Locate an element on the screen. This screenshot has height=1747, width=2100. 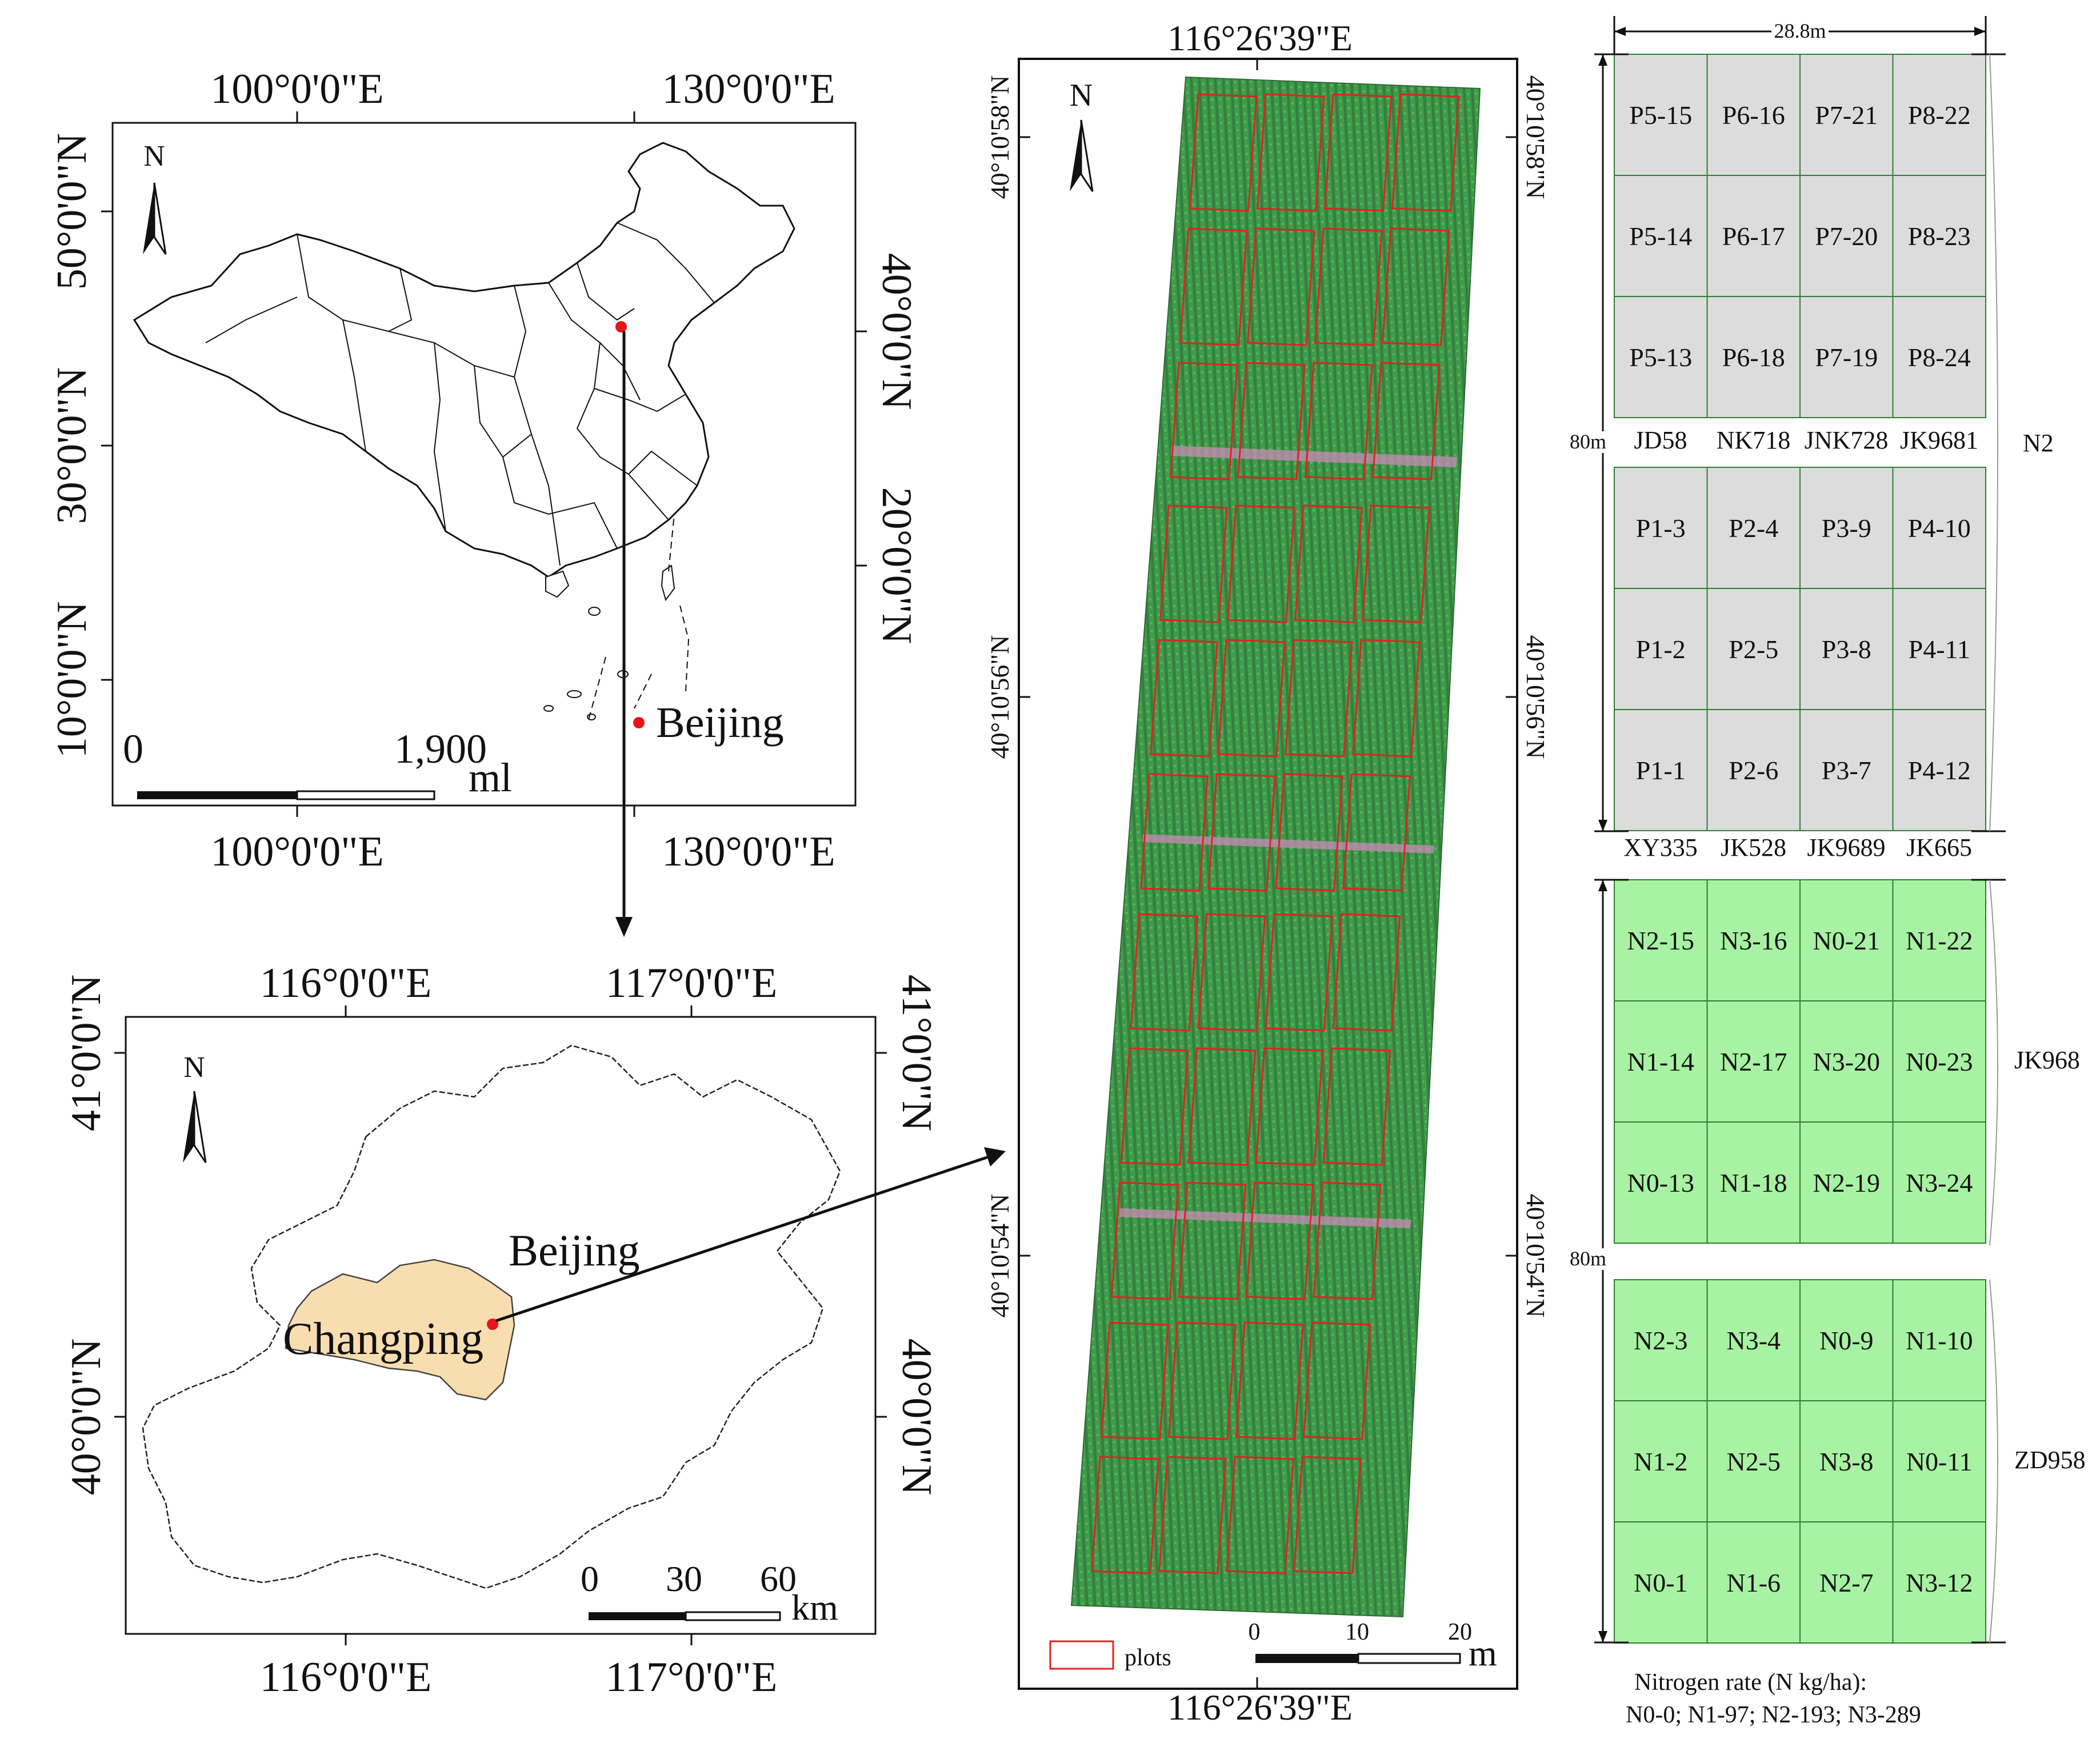
grid-cell-label: P8-22 is located at coordinates (1939, 115).